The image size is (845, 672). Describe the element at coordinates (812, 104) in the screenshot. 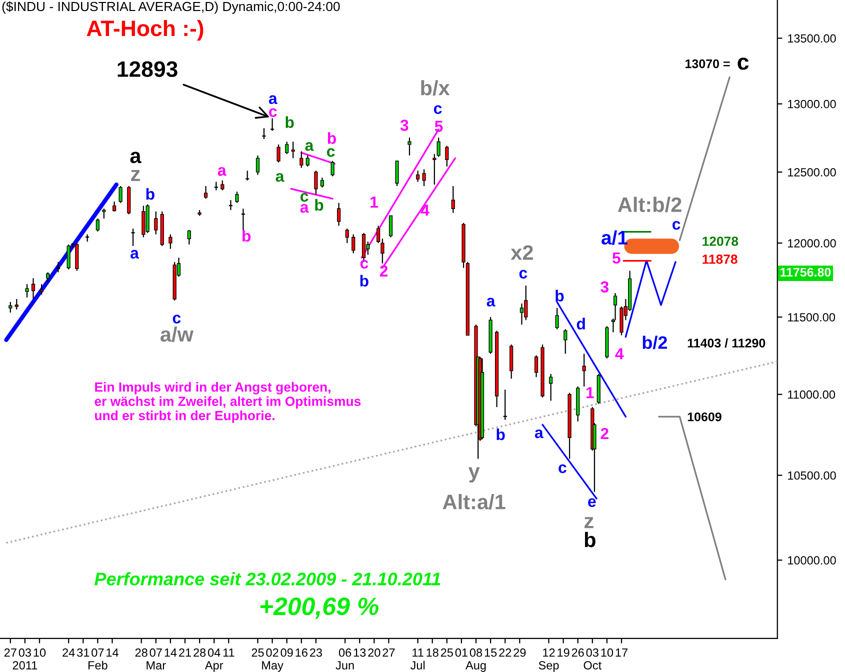

I see `y-tick-label: 13000.00` at that location.